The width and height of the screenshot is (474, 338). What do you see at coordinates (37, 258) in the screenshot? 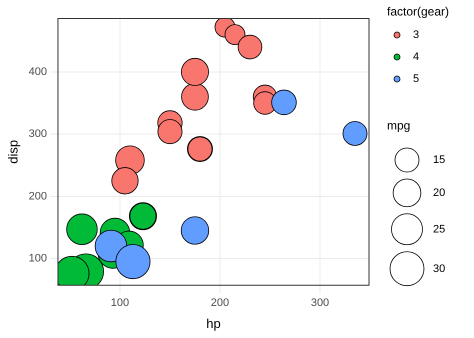
I see `y-tick-label: 100` at bounding box center [37, 258].